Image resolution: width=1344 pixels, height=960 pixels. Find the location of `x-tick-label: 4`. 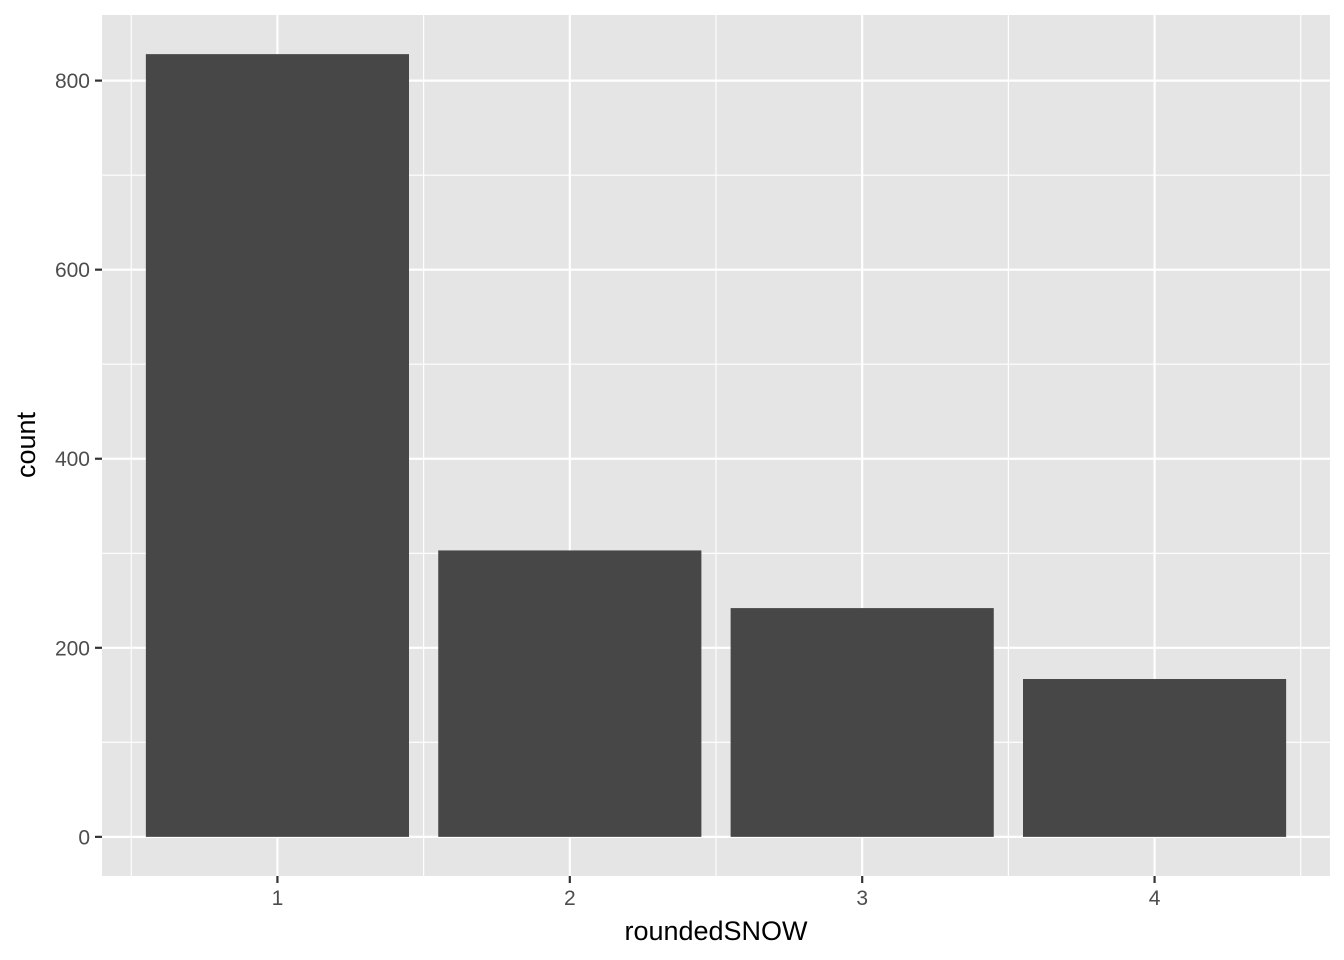

x-tick-label: 4 is located at coordinates (1155, 898).